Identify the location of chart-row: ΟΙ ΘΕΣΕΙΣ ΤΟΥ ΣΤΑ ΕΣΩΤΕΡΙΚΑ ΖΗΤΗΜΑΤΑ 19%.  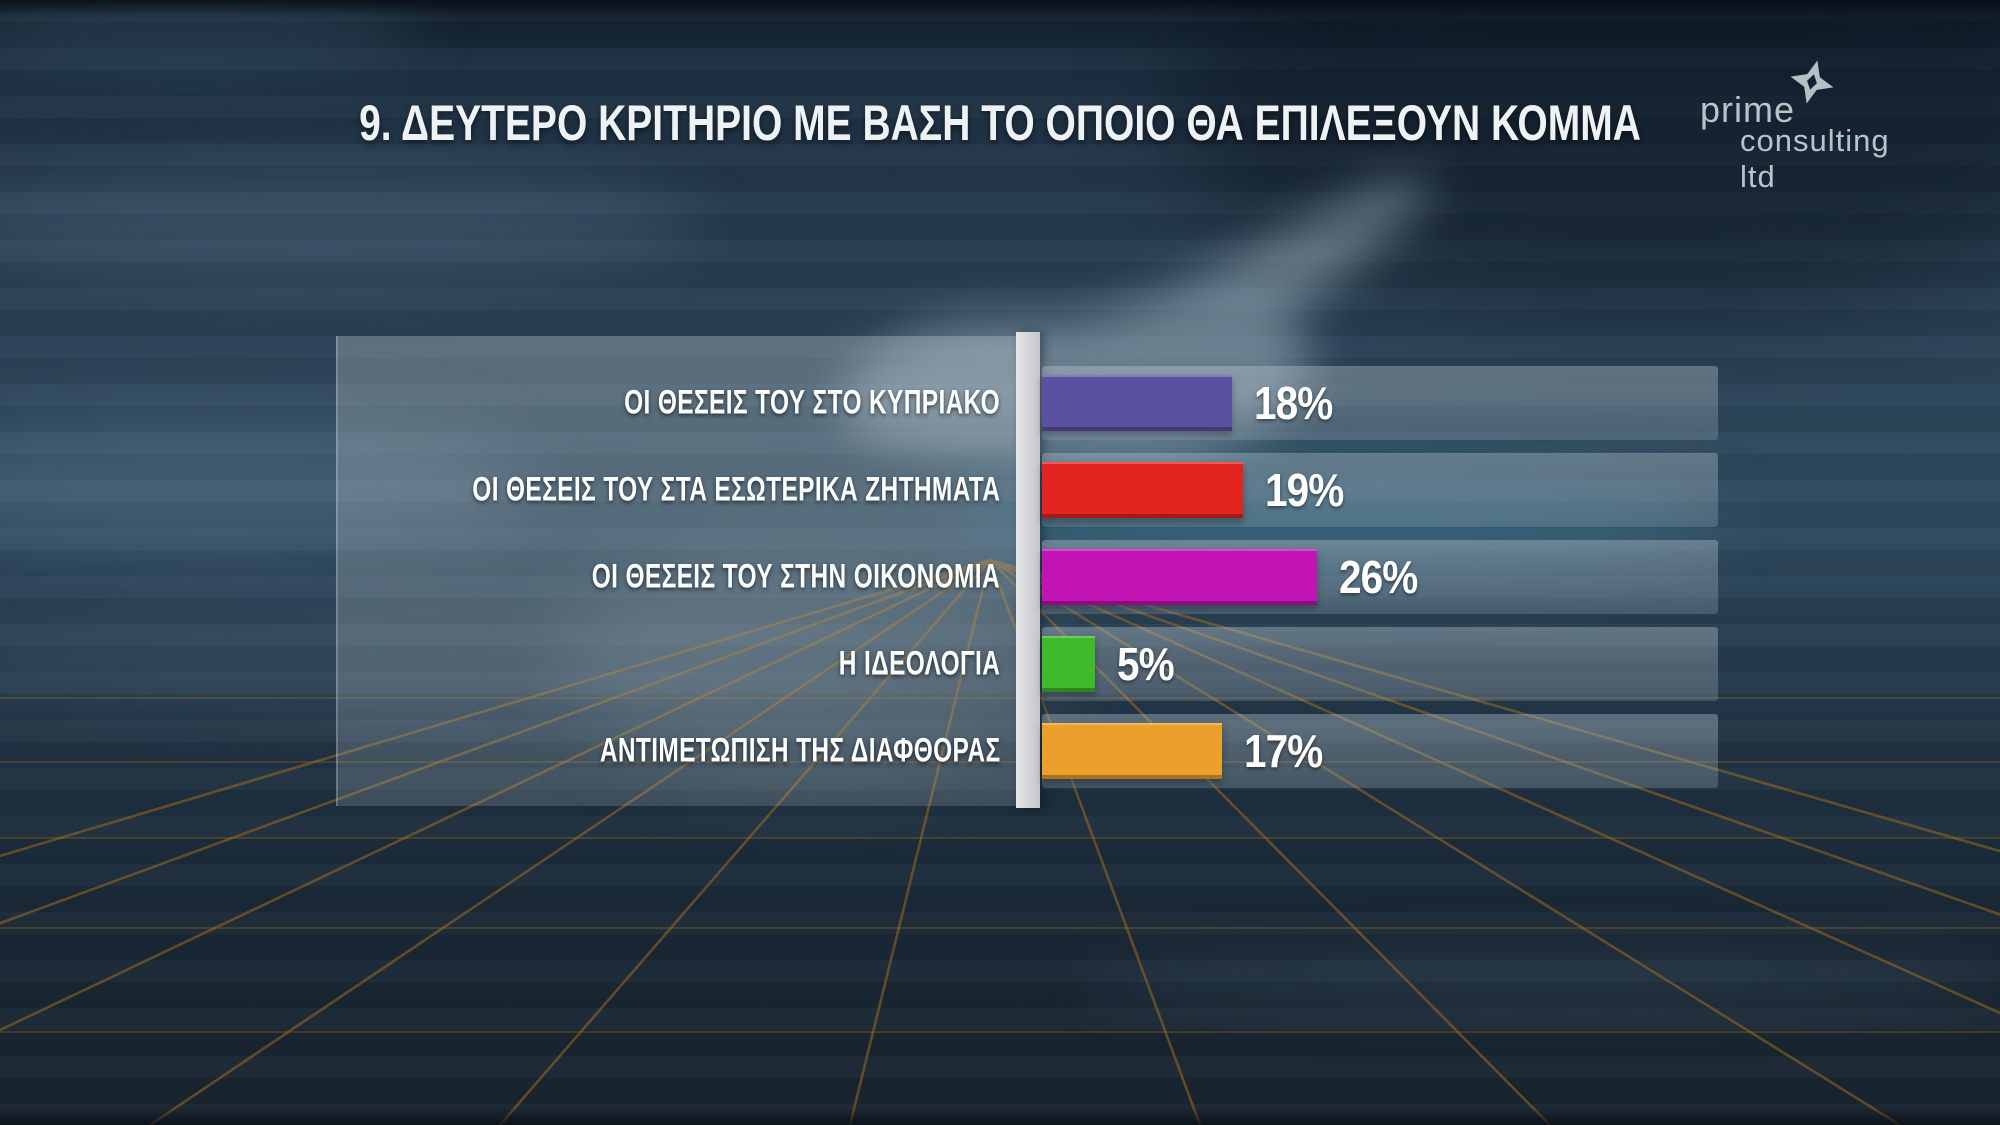
(1000, 490).